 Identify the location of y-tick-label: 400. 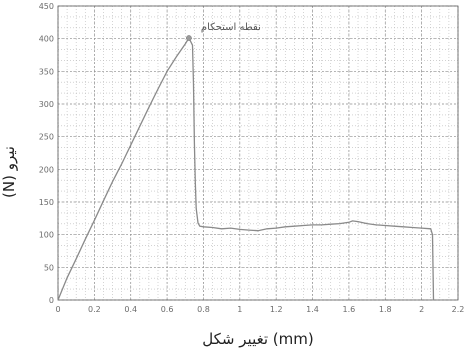
(46, 39).